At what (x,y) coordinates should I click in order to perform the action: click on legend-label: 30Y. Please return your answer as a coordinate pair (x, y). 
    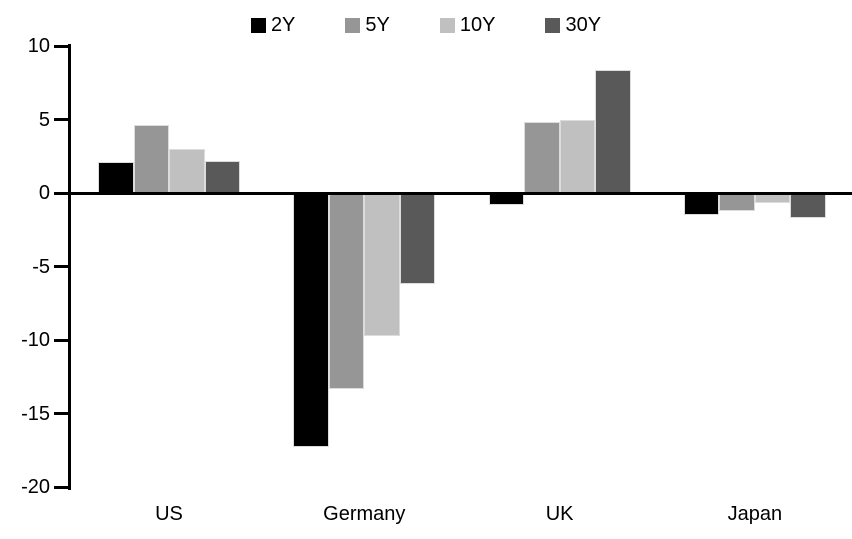
    Looking at the image, I should click on (583, 25).